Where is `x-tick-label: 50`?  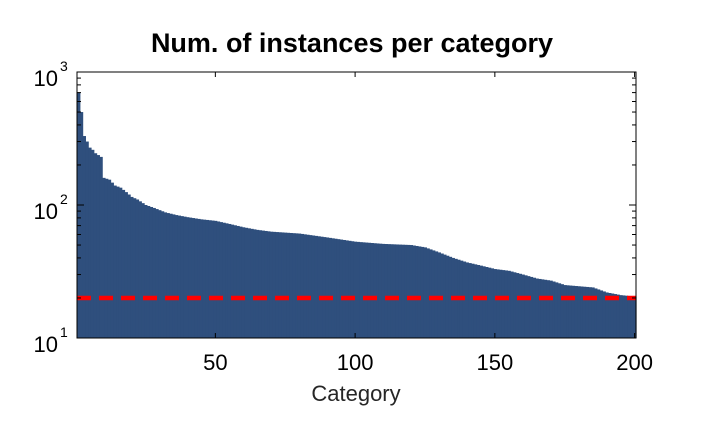
x-tick-label: 50 is located at coordinates (215, 362).